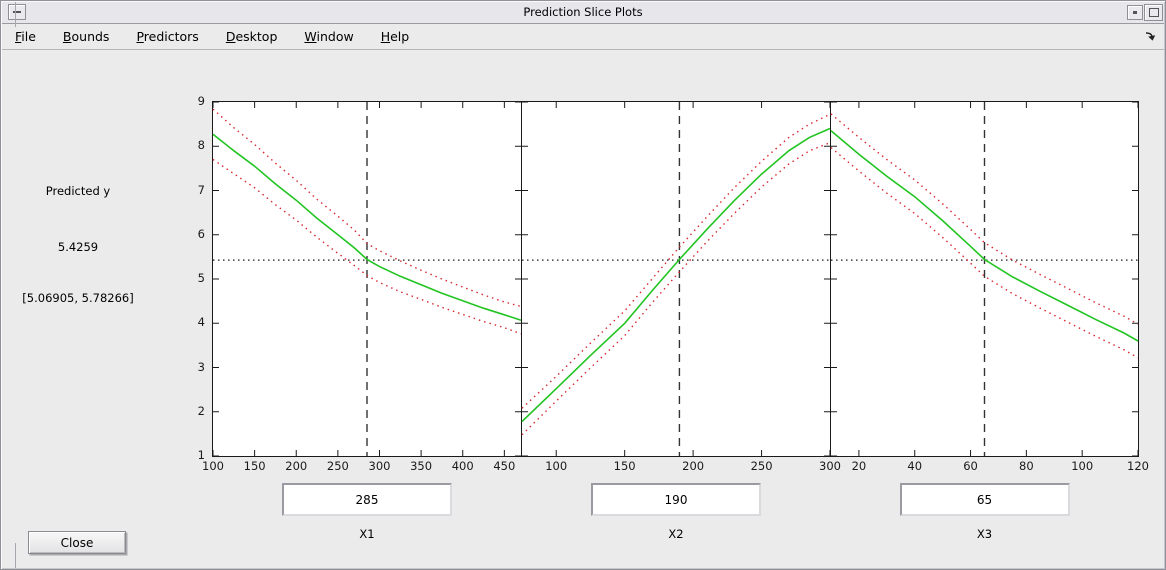 The height and width of the screenshot is (570, 1166). Describe the element at coordinates (970, 466) in the screenshot. I see `x-tick-label: 60` at that location.